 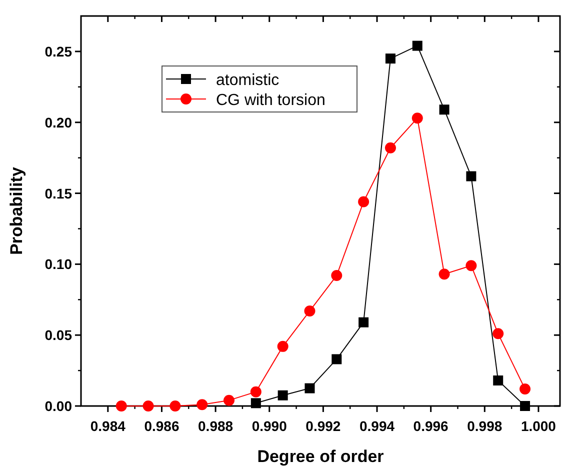 I want to click on y-tick-label: 0.20, so click(x=58, y=122).